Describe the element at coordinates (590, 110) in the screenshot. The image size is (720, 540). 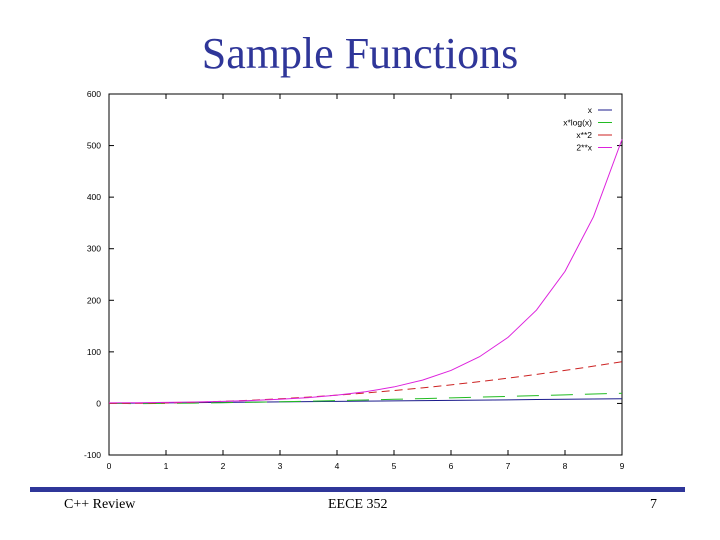
I see `legend-label-1: x` at that location.